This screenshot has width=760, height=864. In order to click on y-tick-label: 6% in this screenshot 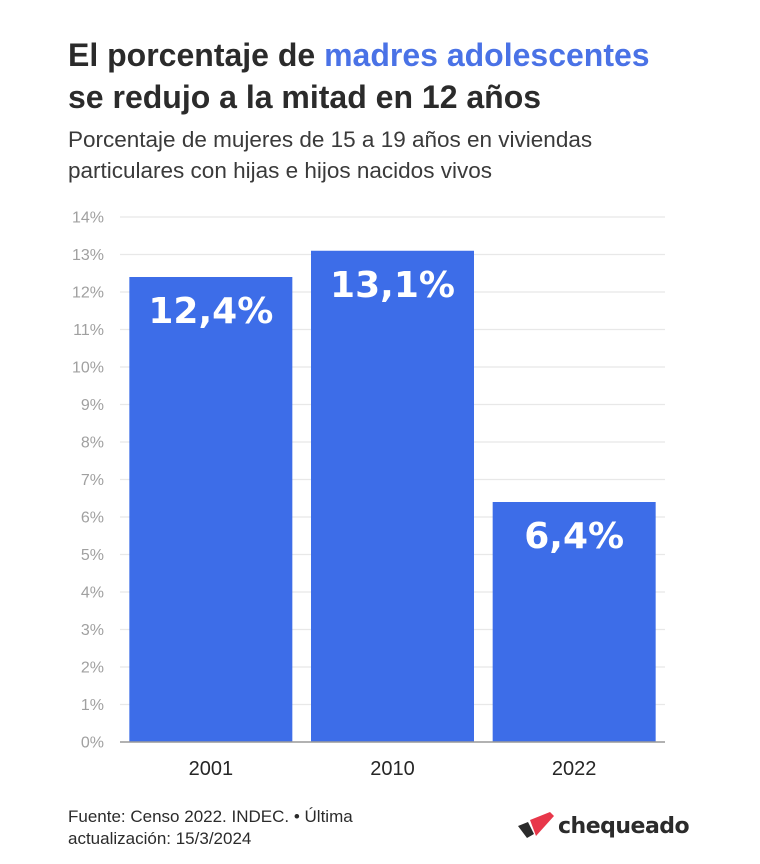, I will do `click(92, 518)`.